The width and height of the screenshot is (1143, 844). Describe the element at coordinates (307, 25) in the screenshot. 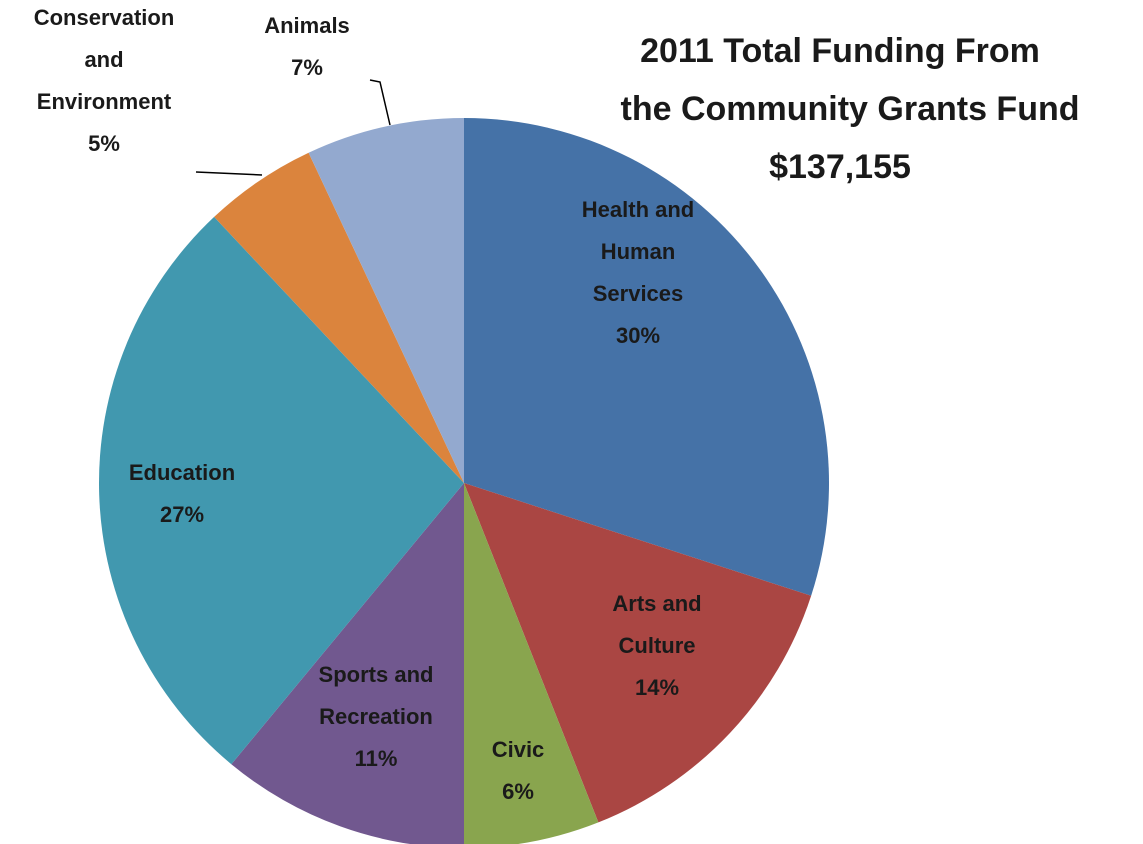

I see `slice-name-line: Animals` at that location.